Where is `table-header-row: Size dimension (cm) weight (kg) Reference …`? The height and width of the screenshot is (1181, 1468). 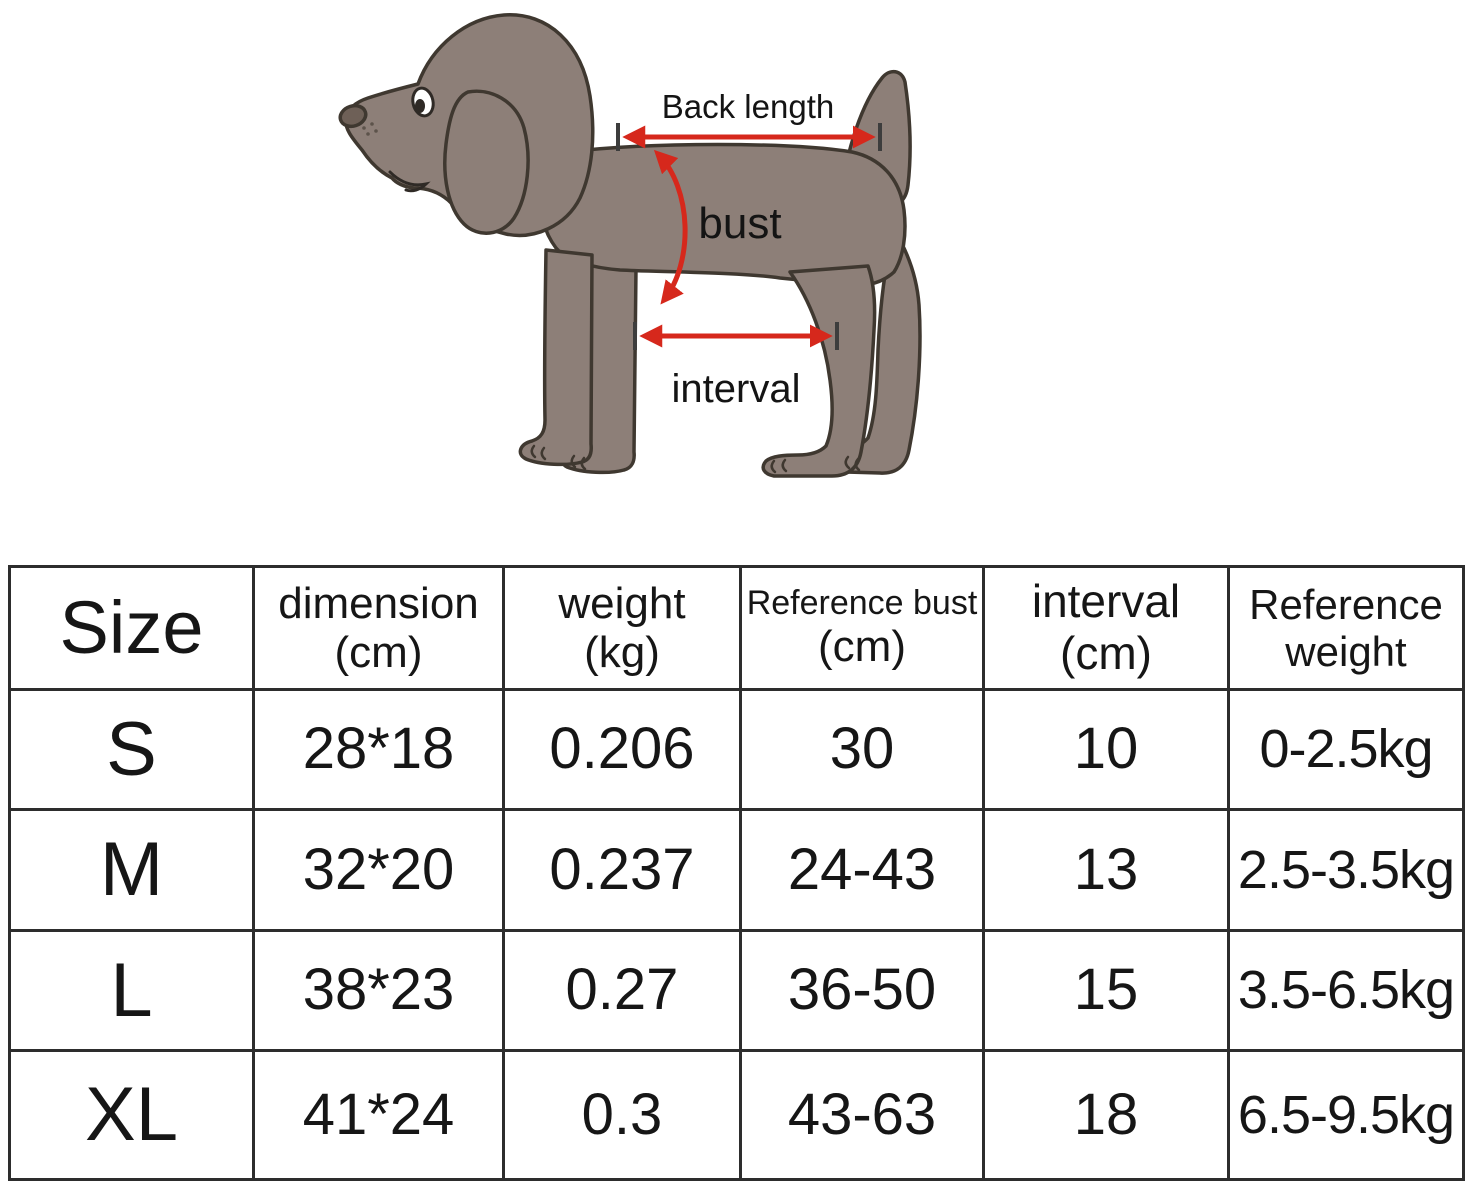
table-header-row: Size dimension (cm) weight (kg) Reference … is located at coordinates (736, 628).